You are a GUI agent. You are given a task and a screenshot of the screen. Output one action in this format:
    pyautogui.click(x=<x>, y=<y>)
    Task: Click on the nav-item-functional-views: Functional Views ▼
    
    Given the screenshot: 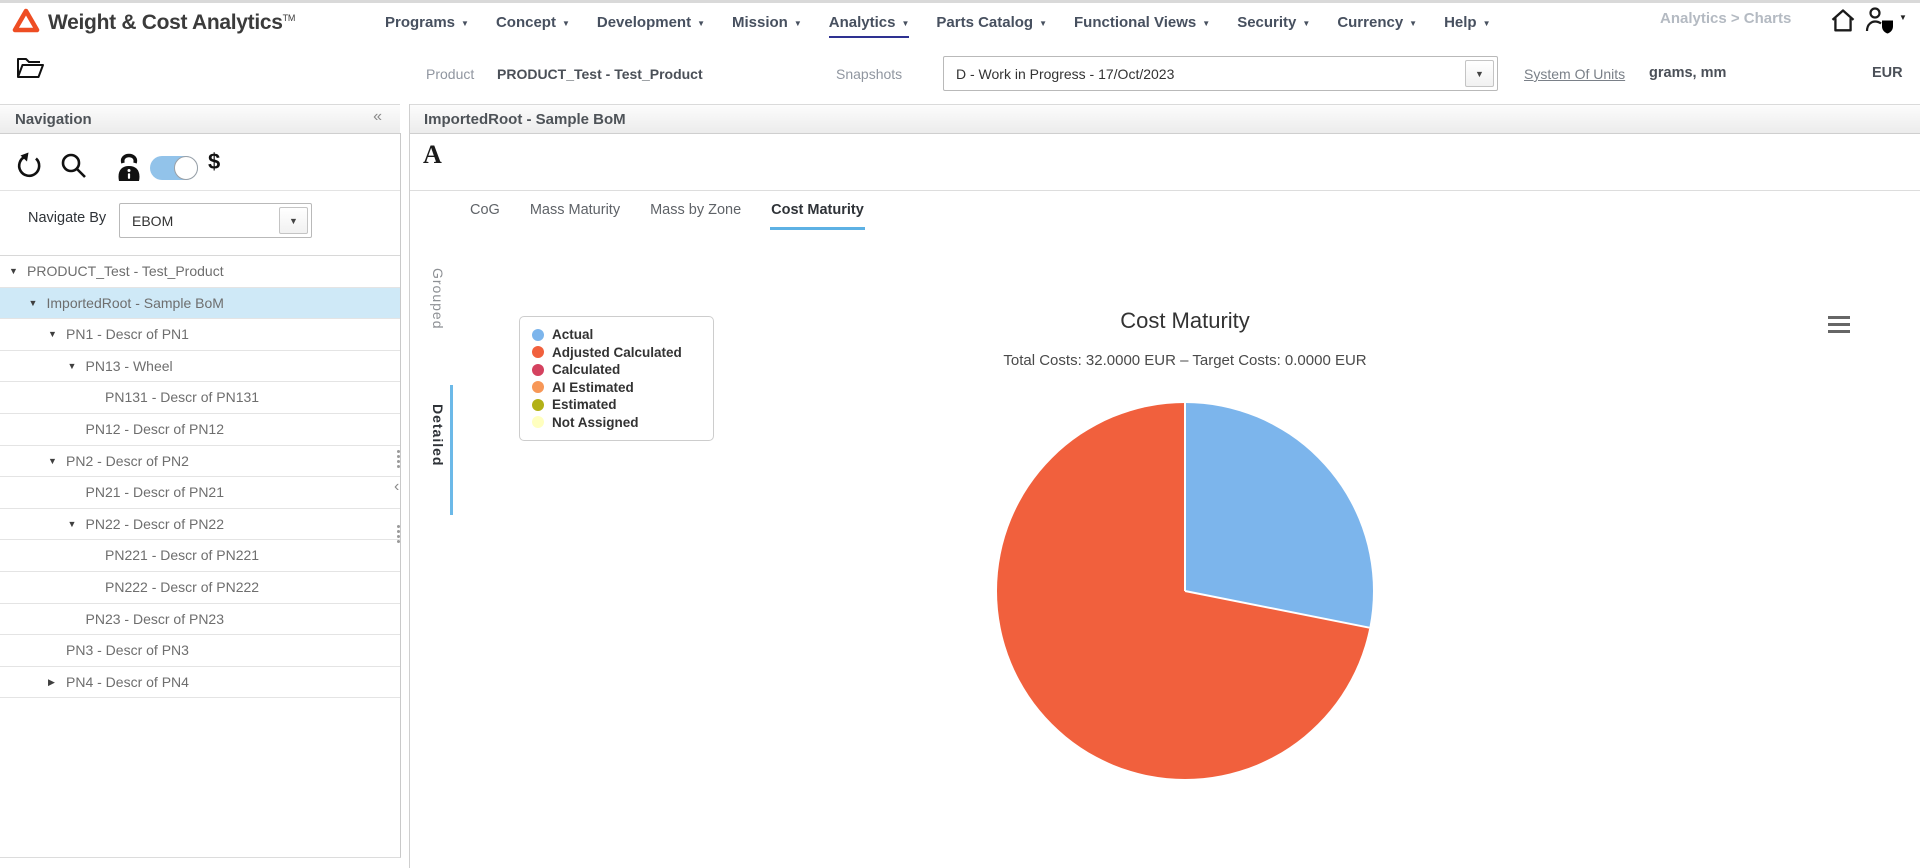 What is the action you would take?
    pyautogui.click(x=1142, y=24)
    